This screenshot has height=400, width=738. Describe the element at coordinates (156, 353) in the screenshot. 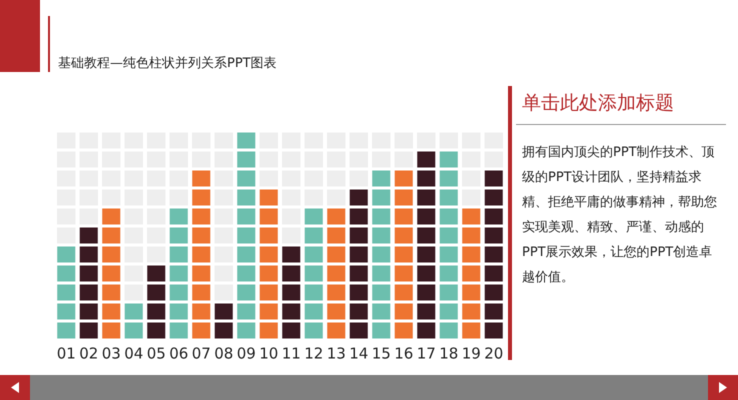

I see `x-tick-label: 05` at that location.